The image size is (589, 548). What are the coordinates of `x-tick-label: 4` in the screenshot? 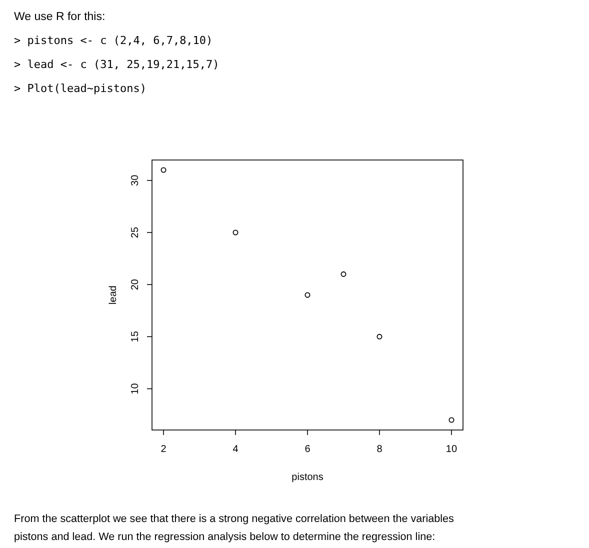 It's located at (235, 449).